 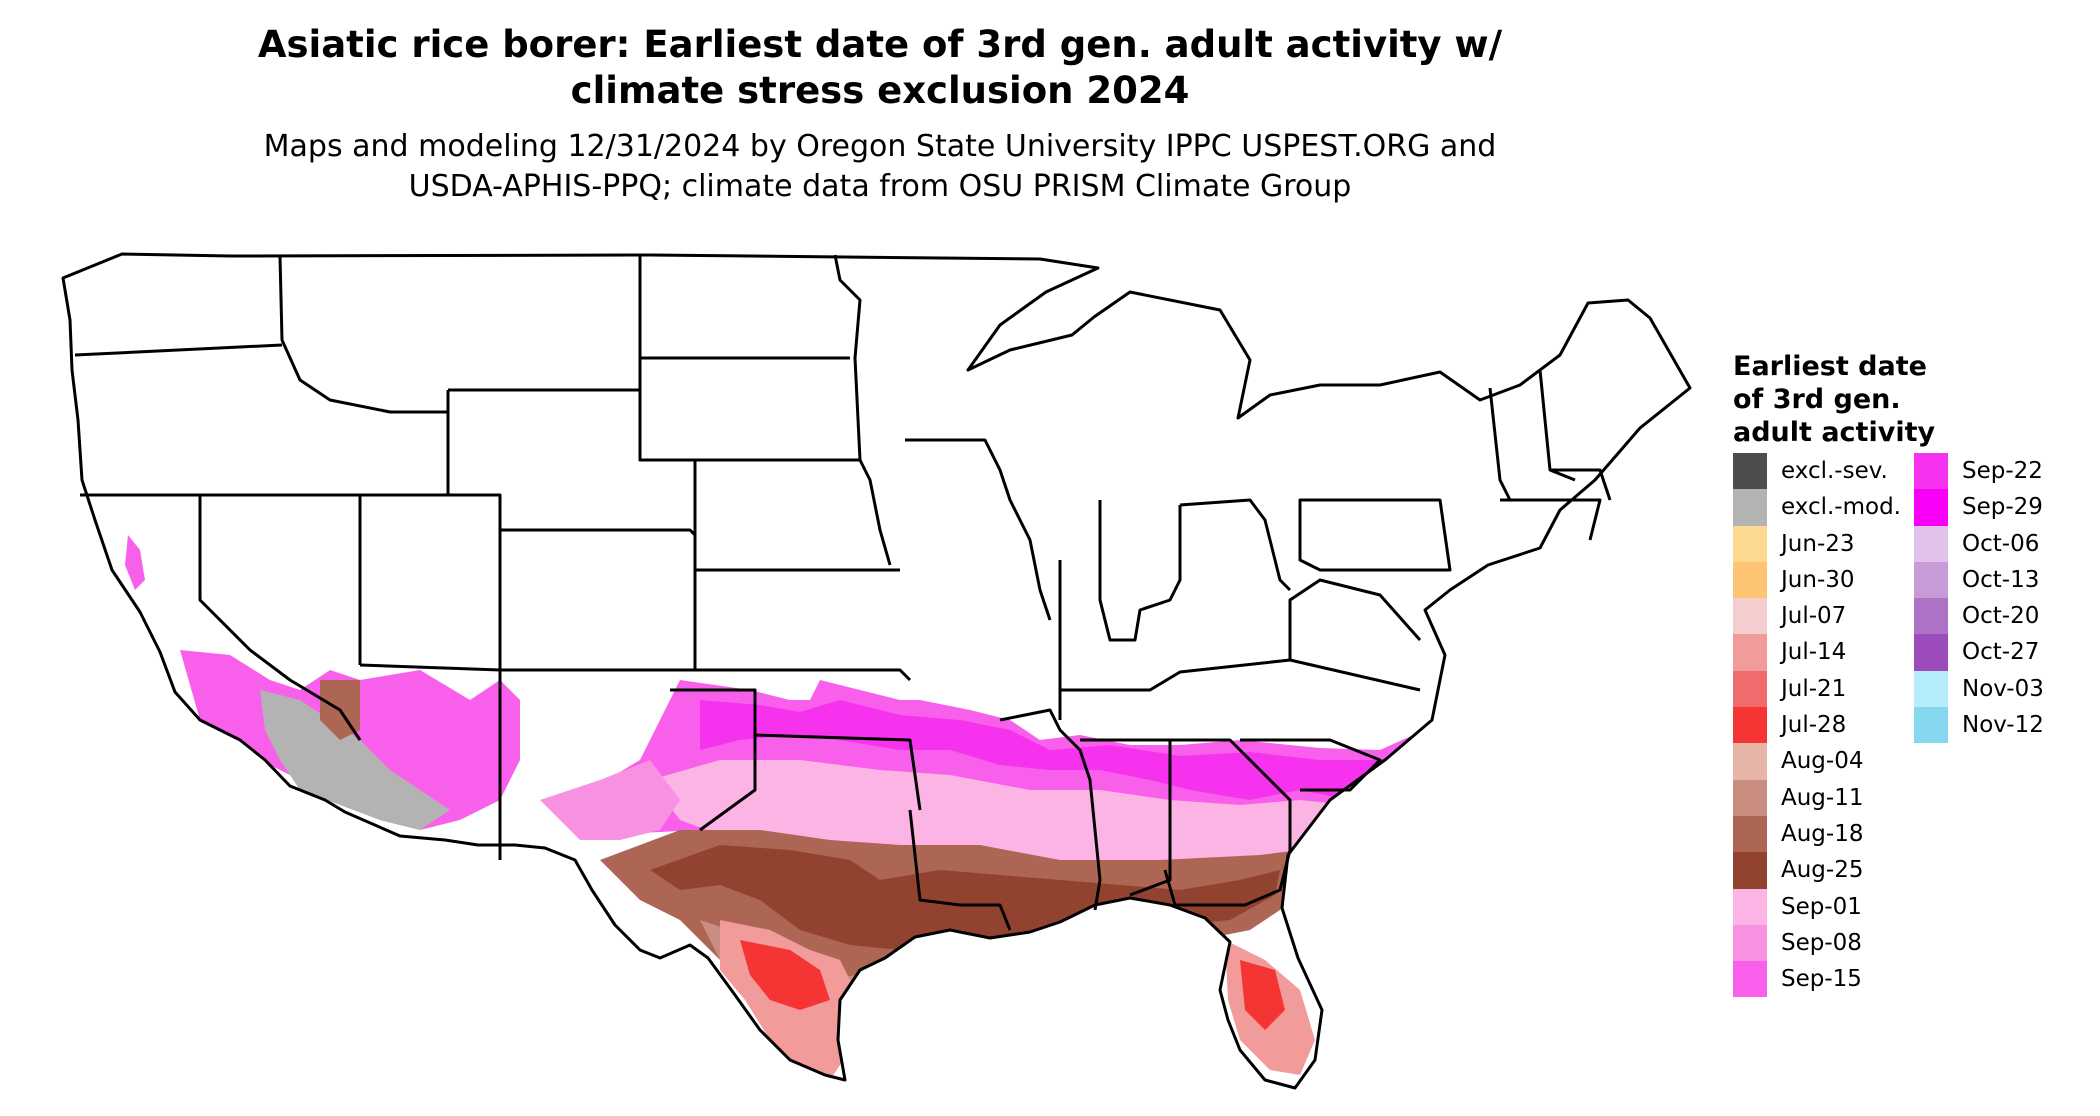 I want to click on legend-title-line-2: of 3rd gen., so click(x=1817, y=399).